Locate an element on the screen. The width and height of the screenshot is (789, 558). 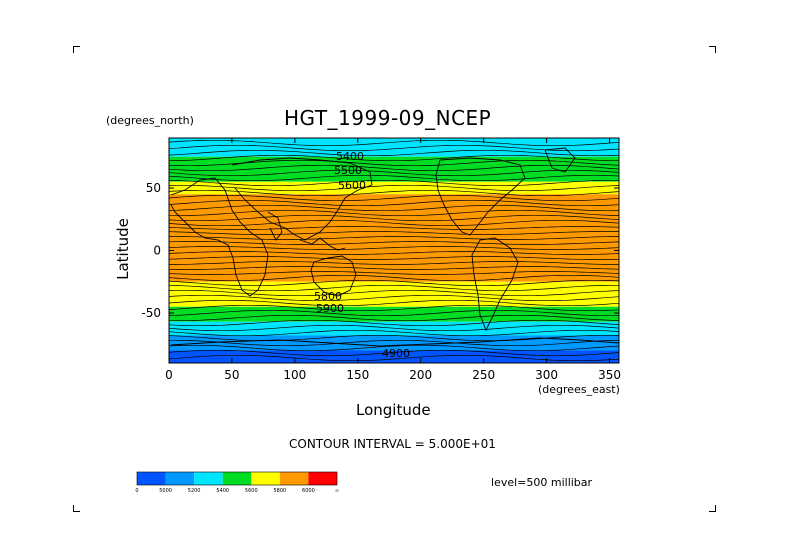
colorbar: 0 5000 5200 5400 5600 5800 6000 ∞ is located at coordinates (237, 482).